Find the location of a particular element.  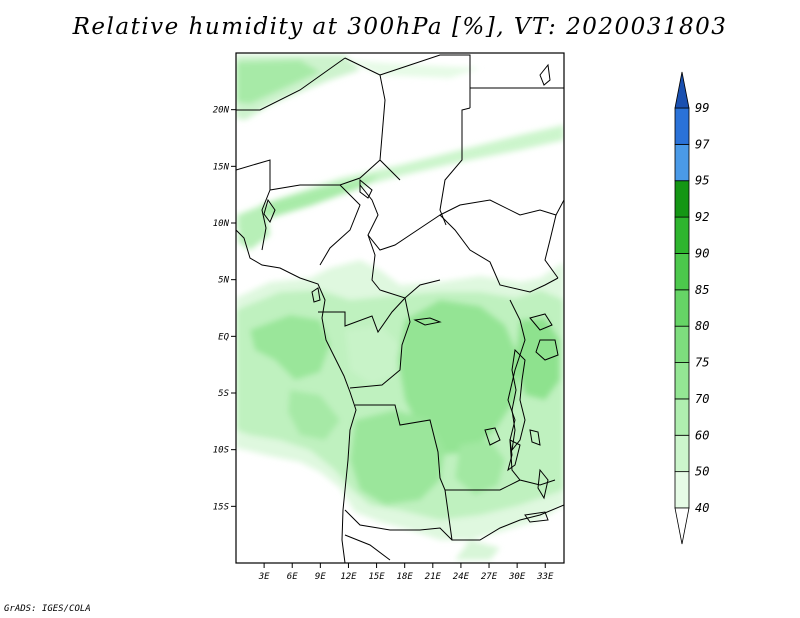

lon-tick-label: 6E is located at coordinates (292, 577).